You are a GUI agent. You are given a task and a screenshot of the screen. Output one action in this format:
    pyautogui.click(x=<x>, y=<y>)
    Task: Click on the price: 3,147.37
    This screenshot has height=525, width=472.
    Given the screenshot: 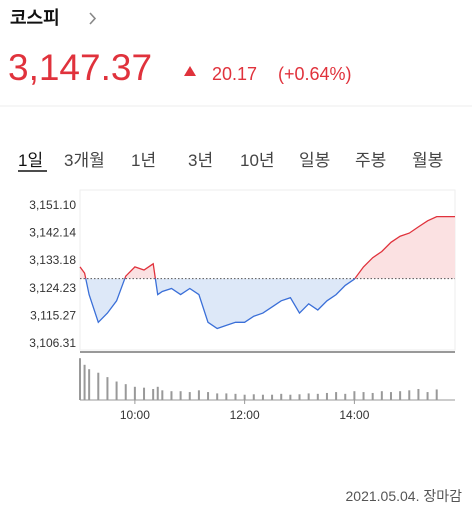 What is the action you would take?
    pyautogui.click(x=80, y=67)
    